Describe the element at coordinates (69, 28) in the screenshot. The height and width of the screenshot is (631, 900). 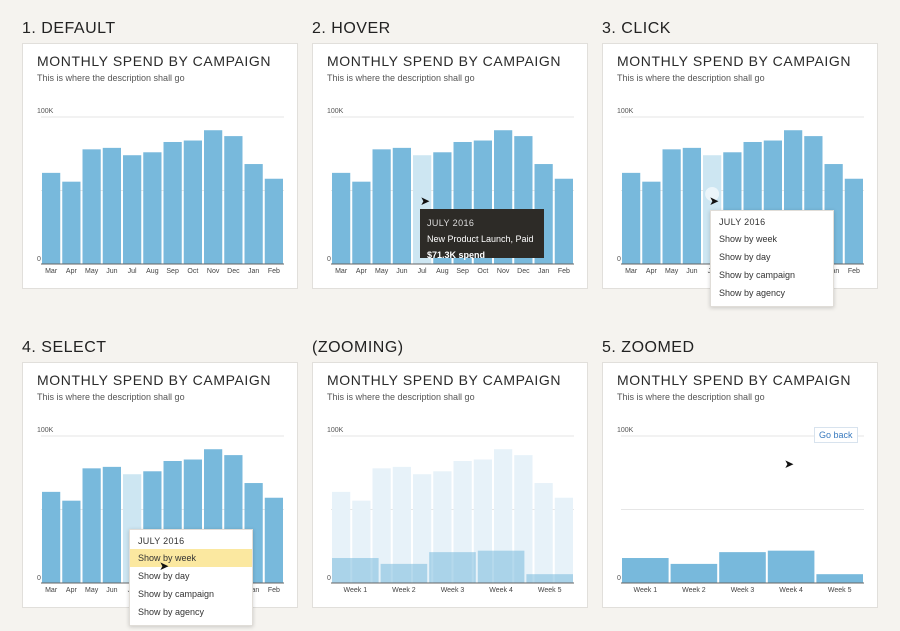
I see `section-title-default: 1. DEFAULT` at that location.